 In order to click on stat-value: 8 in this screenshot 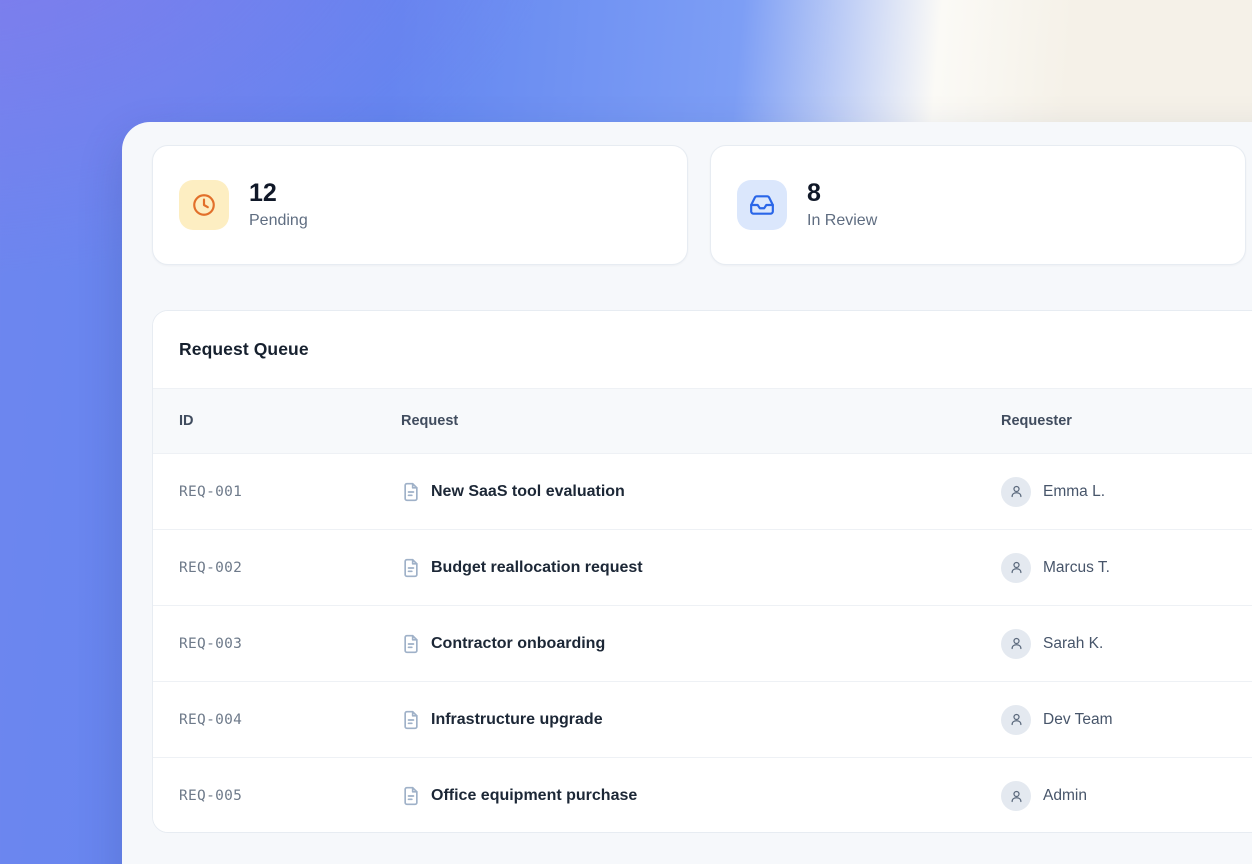, I will do `click(814, 193)`.